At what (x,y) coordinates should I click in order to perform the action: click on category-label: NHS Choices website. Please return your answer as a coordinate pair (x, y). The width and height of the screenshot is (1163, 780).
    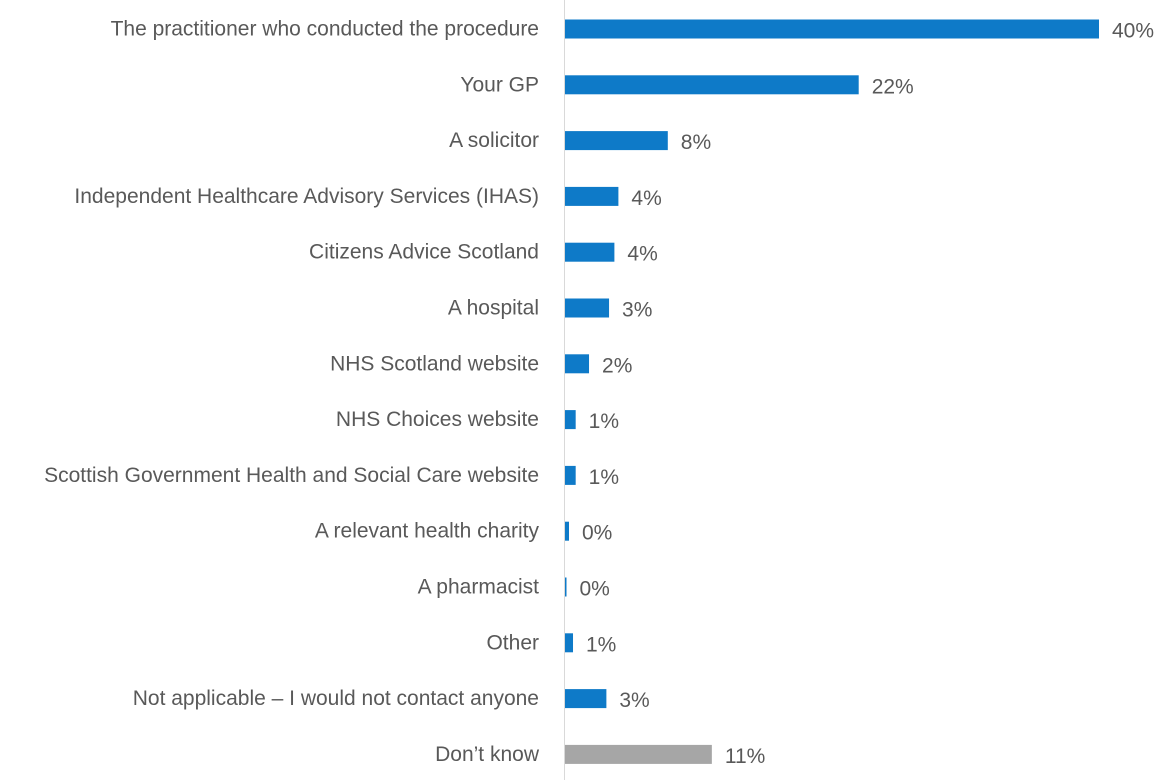
    Looking at the image, I should click on (437, 419).